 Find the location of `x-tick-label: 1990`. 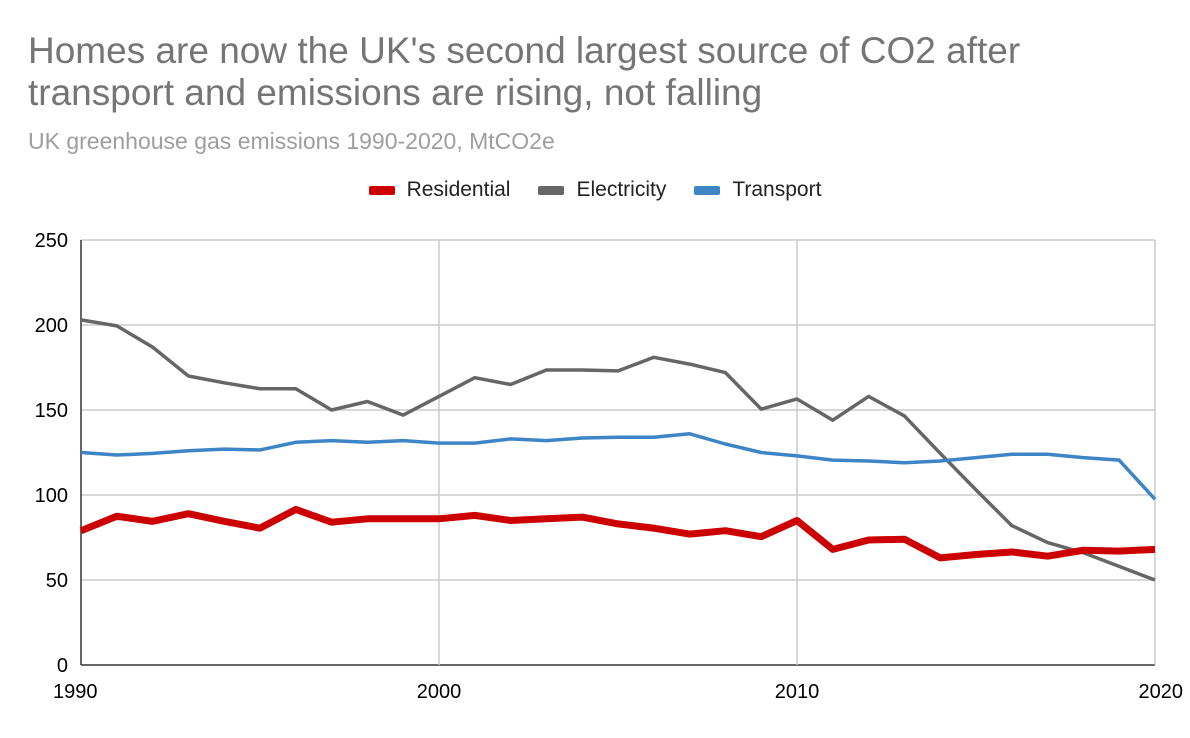

x-tick-label: 1990 is located at coordinates (75, 692).